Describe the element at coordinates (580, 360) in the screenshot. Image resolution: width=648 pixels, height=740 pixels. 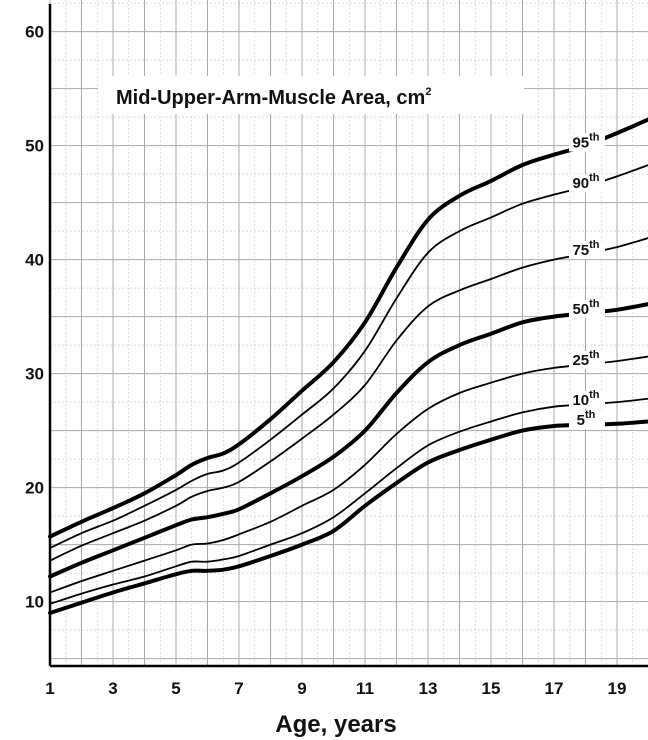
I see `percentile-label-number: 25` at that location.